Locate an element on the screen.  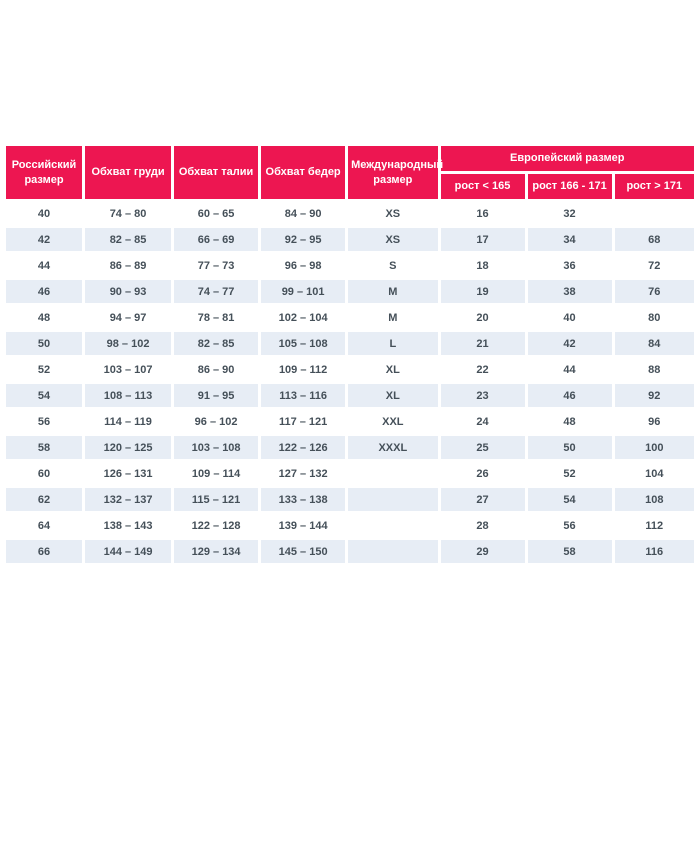
table-row: 52 103 – 107 86 – 90 109 – 112 XL 22 44 88 is located at coordinates (350, 369).